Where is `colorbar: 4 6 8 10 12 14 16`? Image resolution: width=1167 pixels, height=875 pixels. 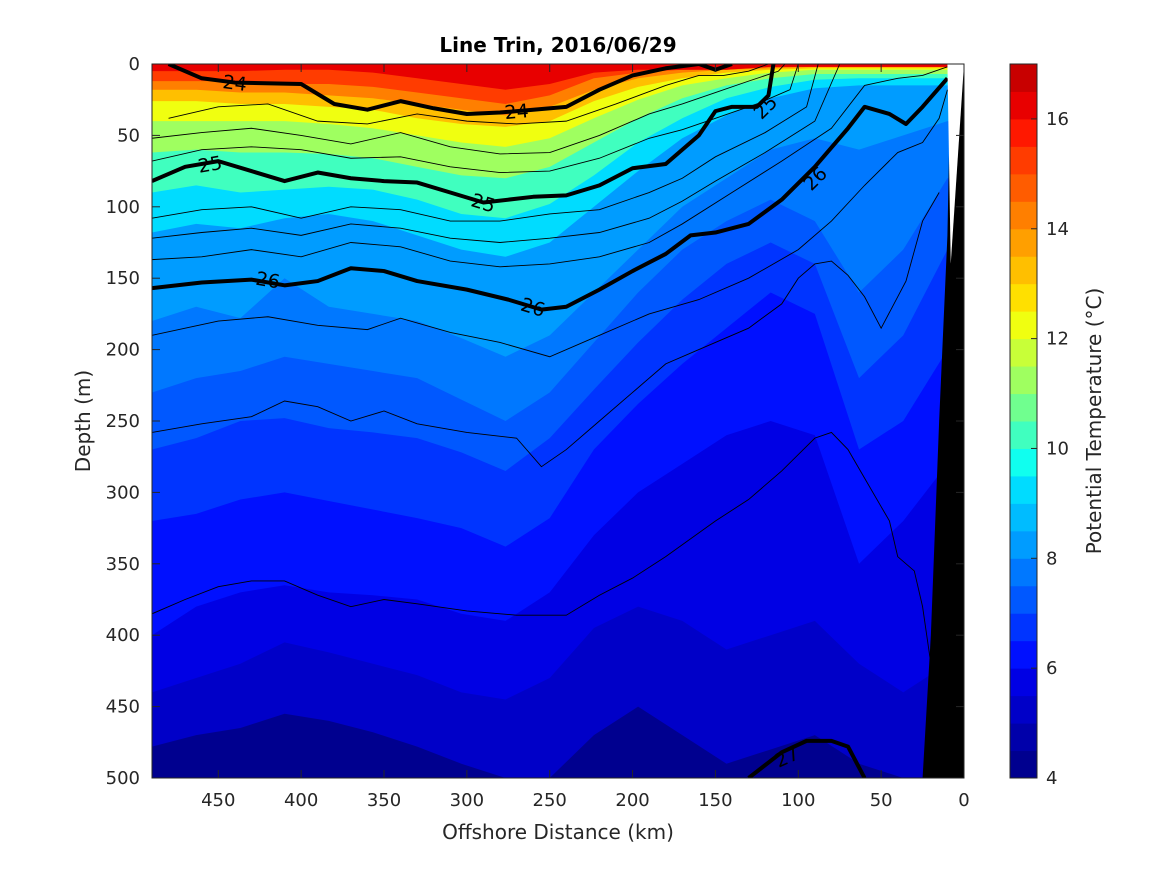
colorbar: 4 6 8 10 12 14 16 is located at coordinates (1039, 426).